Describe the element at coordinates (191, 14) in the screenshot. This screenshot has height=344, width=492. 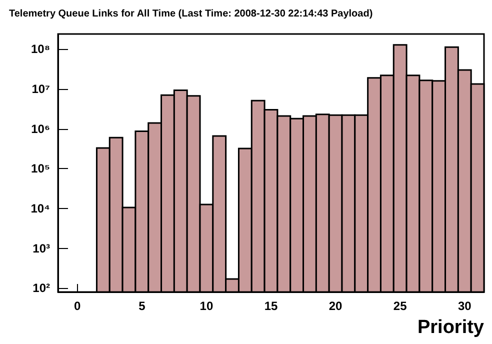
I see `chart-title: Telemetry Queue Links for All Time (Last Time: 2008-12-30 22:14:43 Payload)` at that location.